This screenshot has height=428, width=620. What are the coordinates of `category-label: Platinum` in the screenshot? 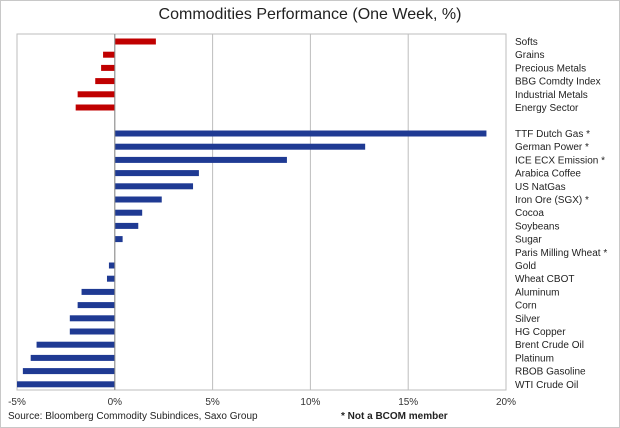 It's located at (534, 358).